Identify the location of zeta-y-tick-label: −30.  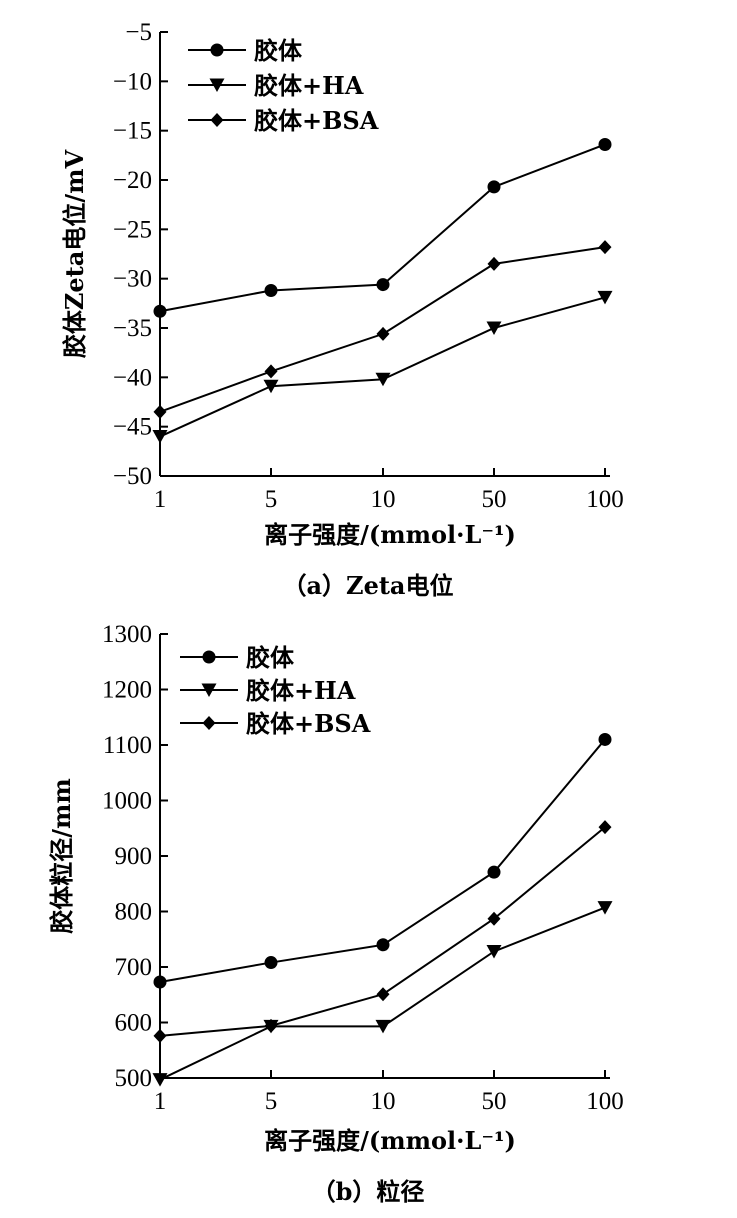
(132, 279).